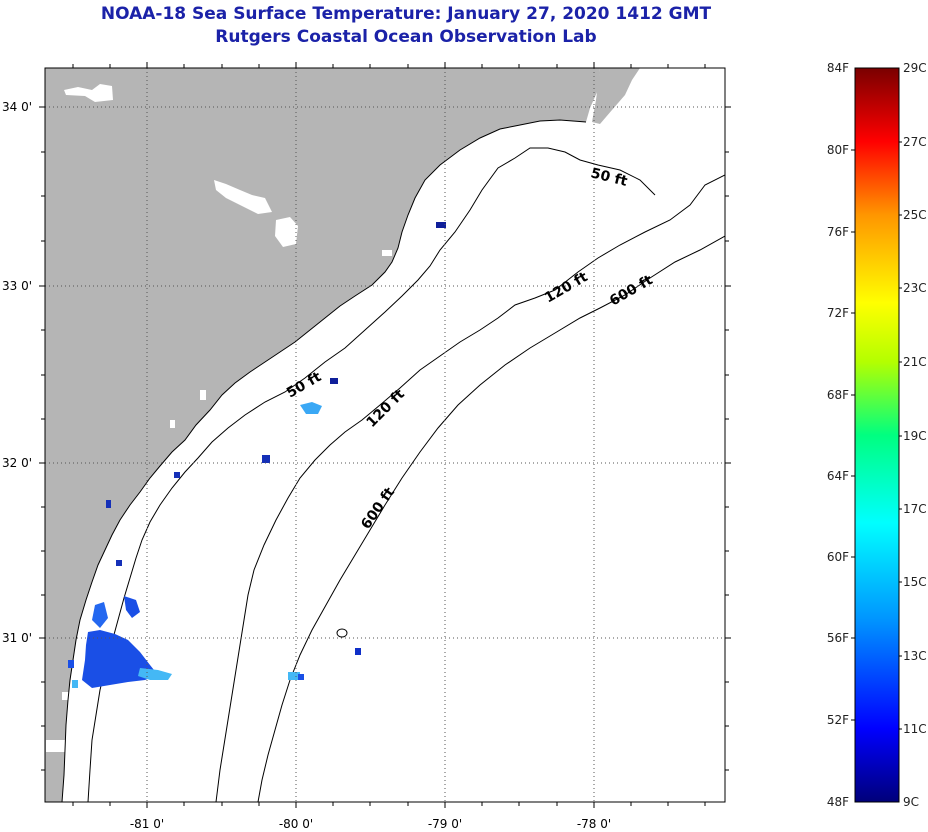 Image resolution: width=928 pixels, height=832 pixels. I want to click on c-label-11: 11C, so click(915, 729).